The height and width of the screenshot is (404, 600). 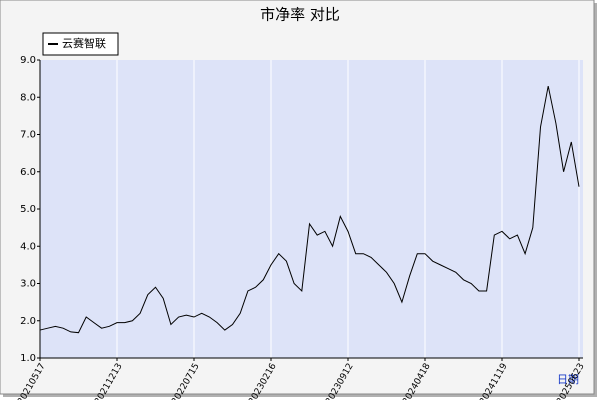 What do you see at coordinates (28, 321) in the screenshot?
I see `y-tick-label: 2.0` at bounding box center [28, 321].